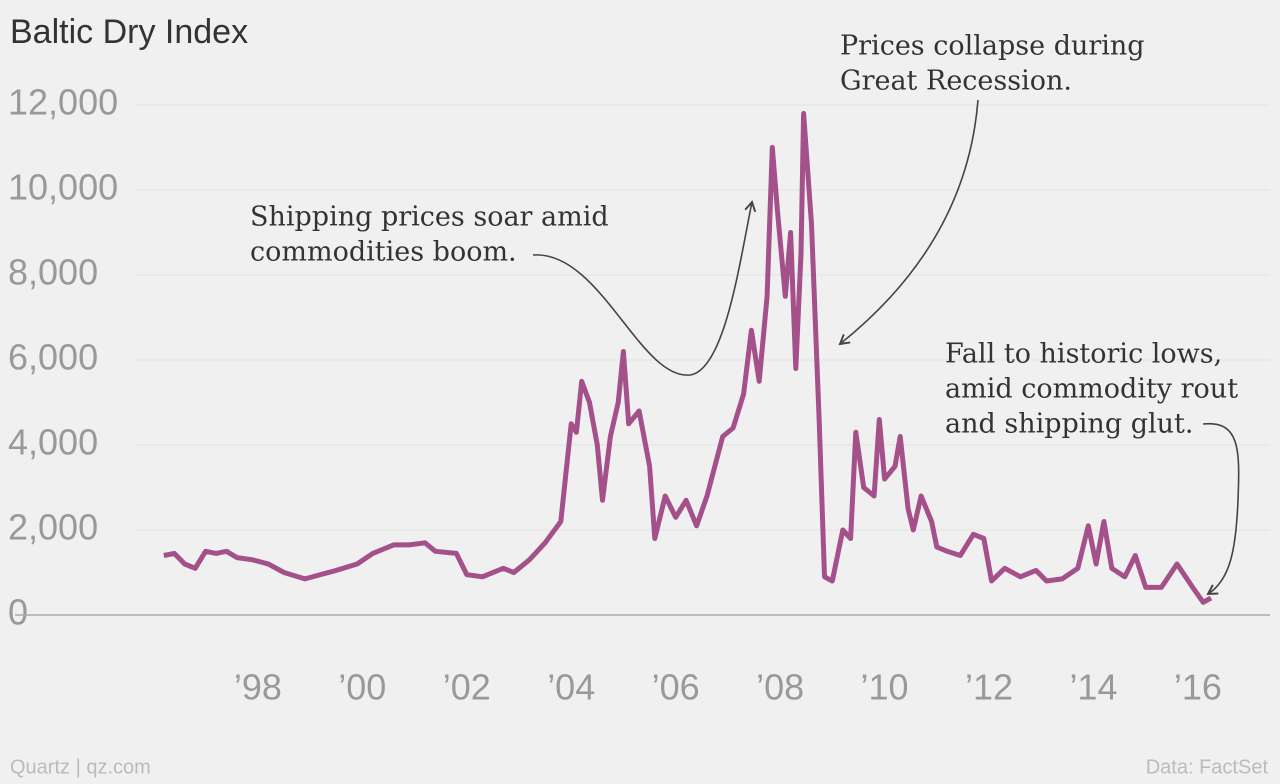 The image size is (1280, 784). I want to click on annotation: commodities boom., so click(383, 252).